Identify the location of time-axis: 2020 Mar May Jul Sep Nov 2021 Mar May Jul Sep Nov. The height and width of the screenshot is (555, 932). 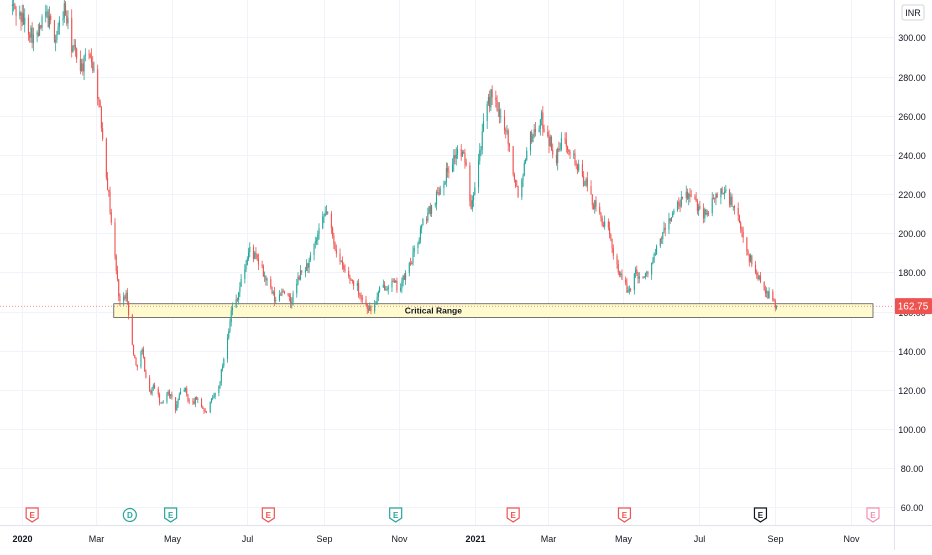
(466, 535).